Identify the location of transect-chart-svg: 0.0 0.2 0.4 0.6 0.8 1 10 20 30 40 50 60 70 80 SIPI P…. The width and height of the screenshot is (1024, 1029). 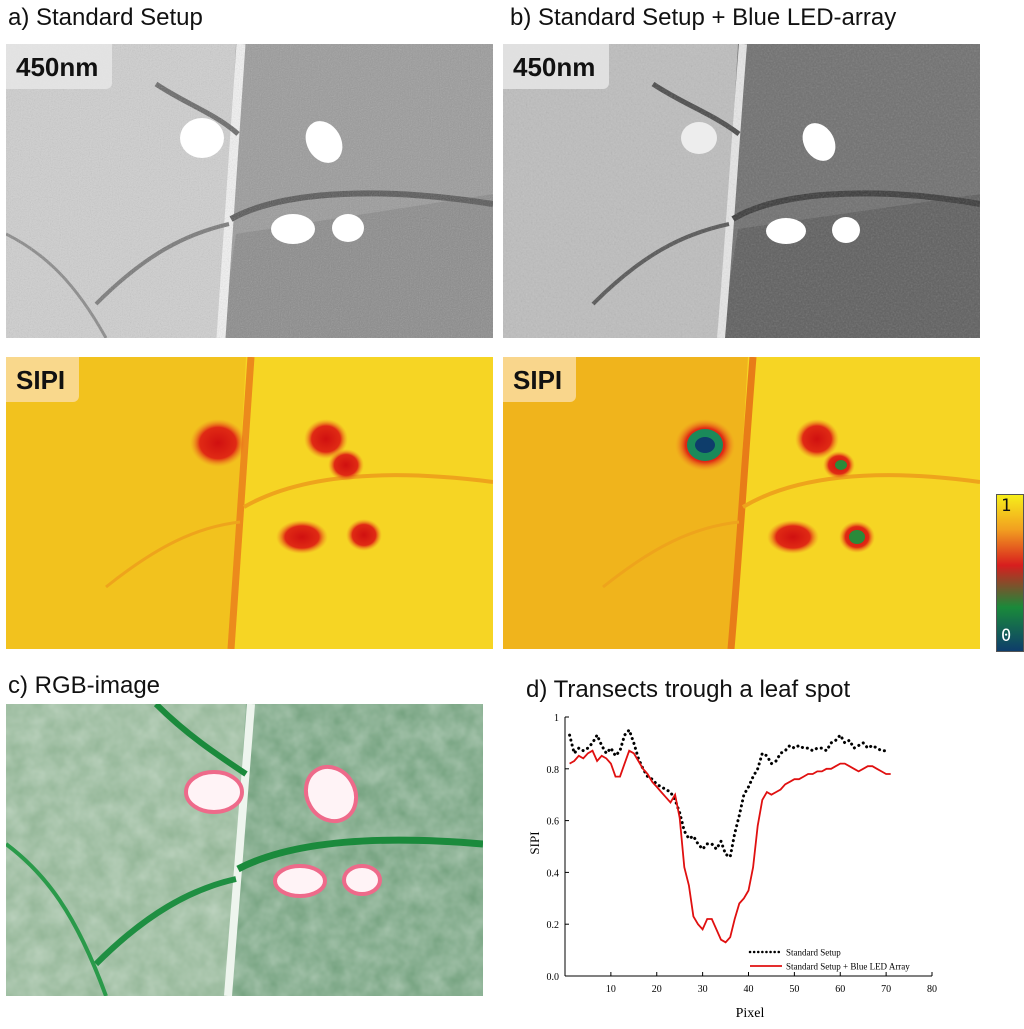
(732, 867).